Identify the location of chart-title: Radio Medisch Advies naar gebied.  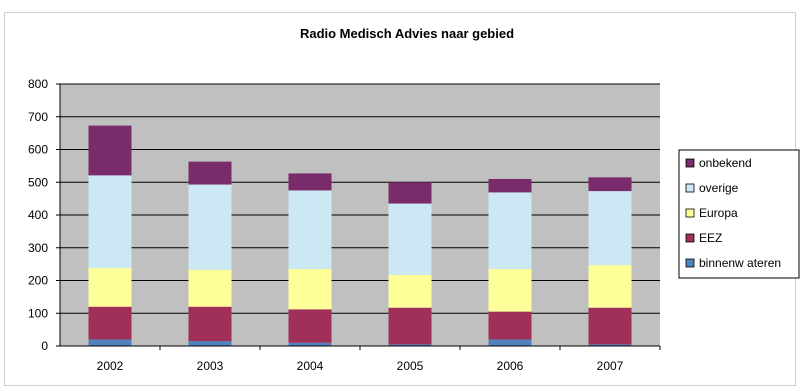
(407, 33).